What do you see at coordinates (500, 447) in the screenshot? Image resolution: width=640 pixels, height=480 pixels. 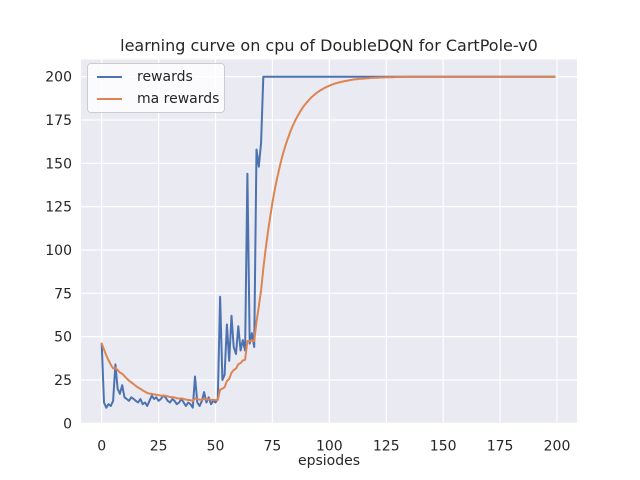 I see `x-tick-label: 175` at bounding box center [500, 447].